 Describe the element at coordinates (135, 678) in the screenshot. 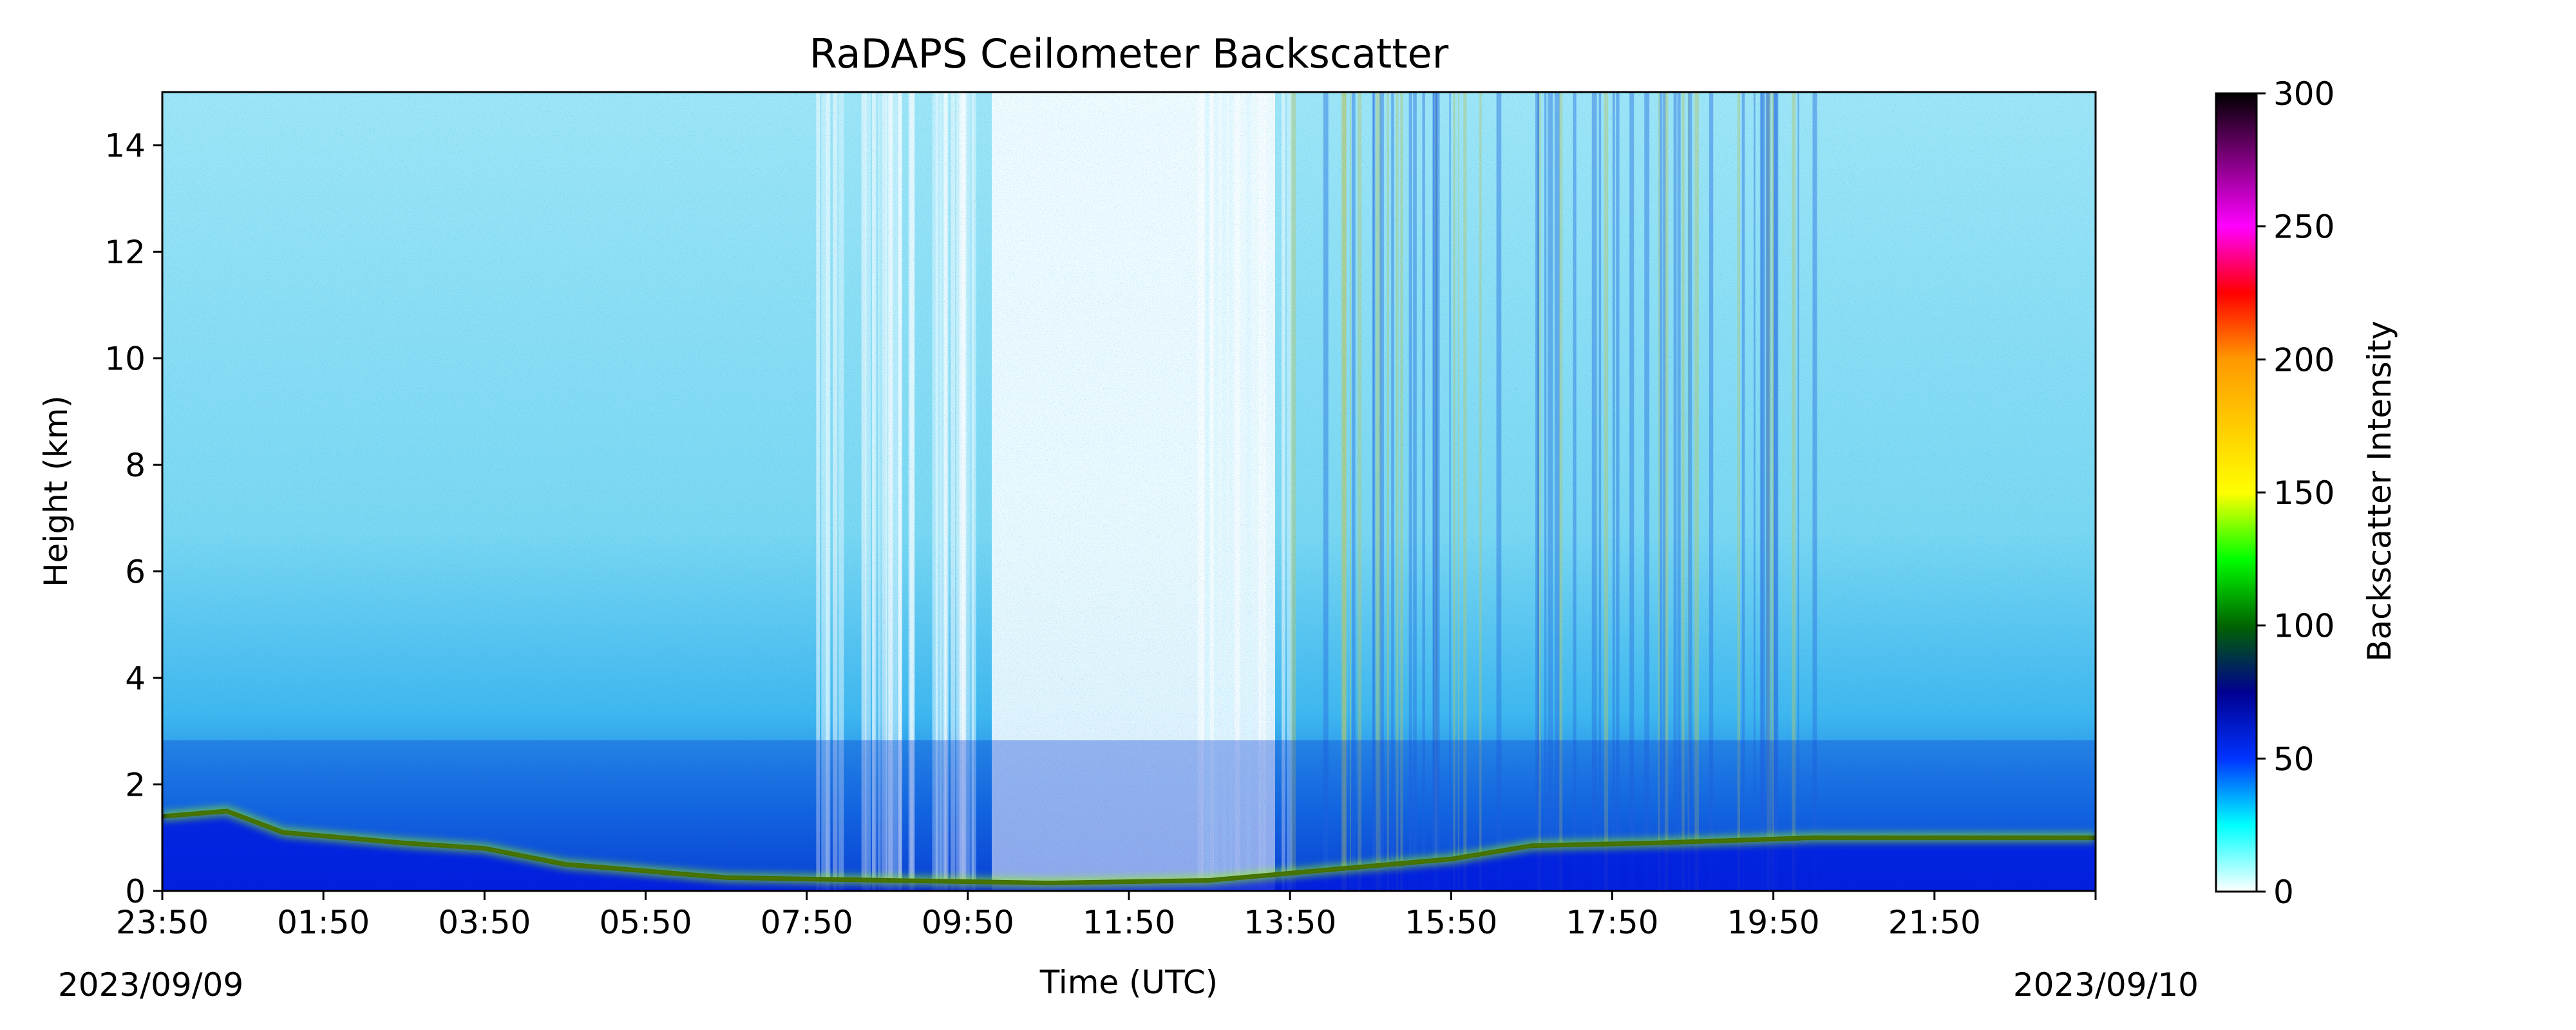

I see `y-tick-label: 4` at that location.